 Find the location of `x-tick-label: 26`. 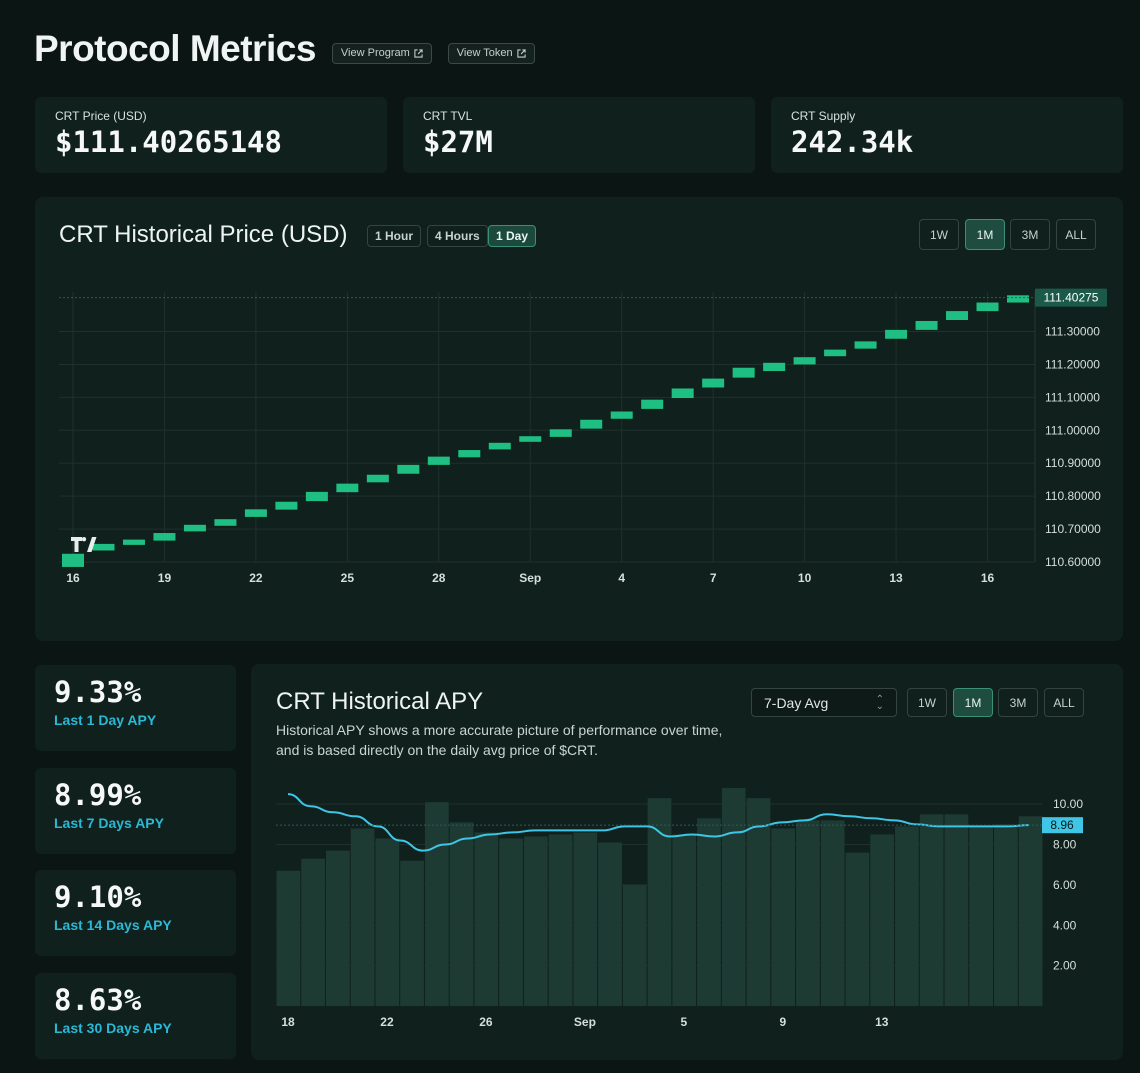

x-tick-label: 26 is located at coordinates (486, 1022).